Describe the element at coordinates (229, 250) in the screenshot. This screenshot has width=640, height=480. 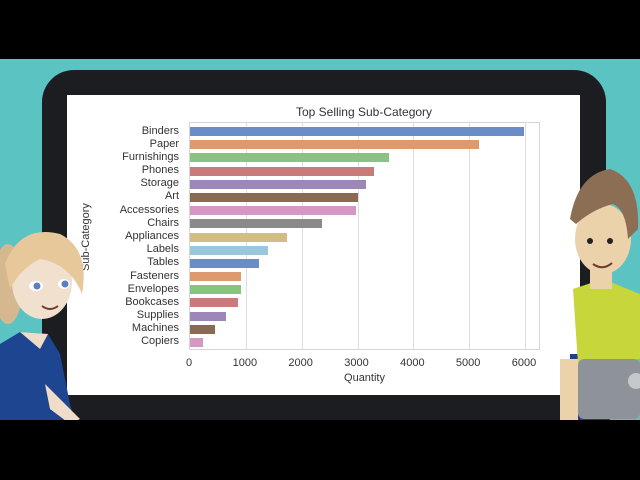
I see `bar-labels` at that location.